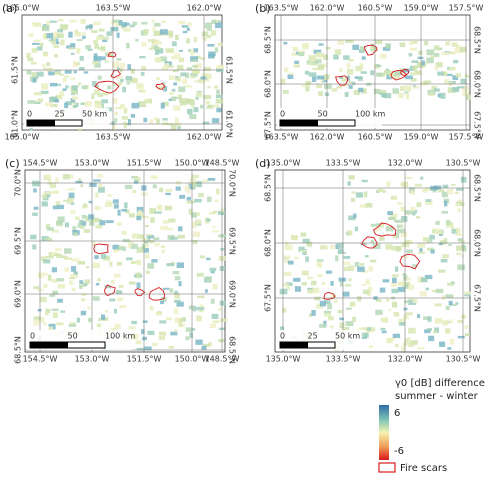  I want to click on legend-title: γ0 [dB] difference, so click(440, 383).